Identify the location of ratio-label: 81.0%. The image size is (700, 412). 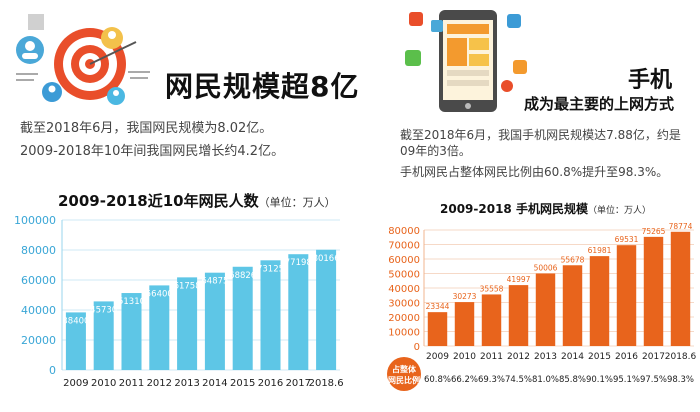
(545, 380).